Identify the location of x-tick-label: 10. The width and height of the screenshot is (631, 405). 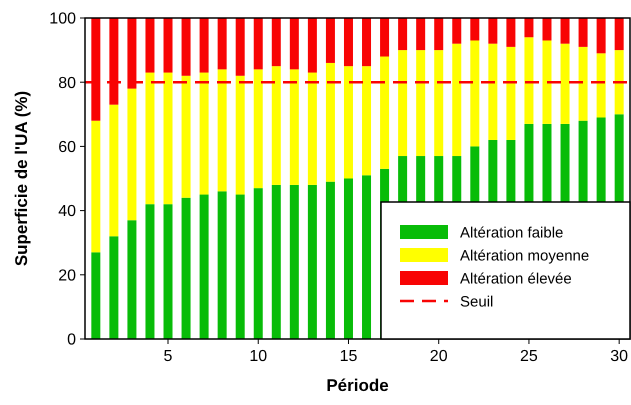
(258, 356).